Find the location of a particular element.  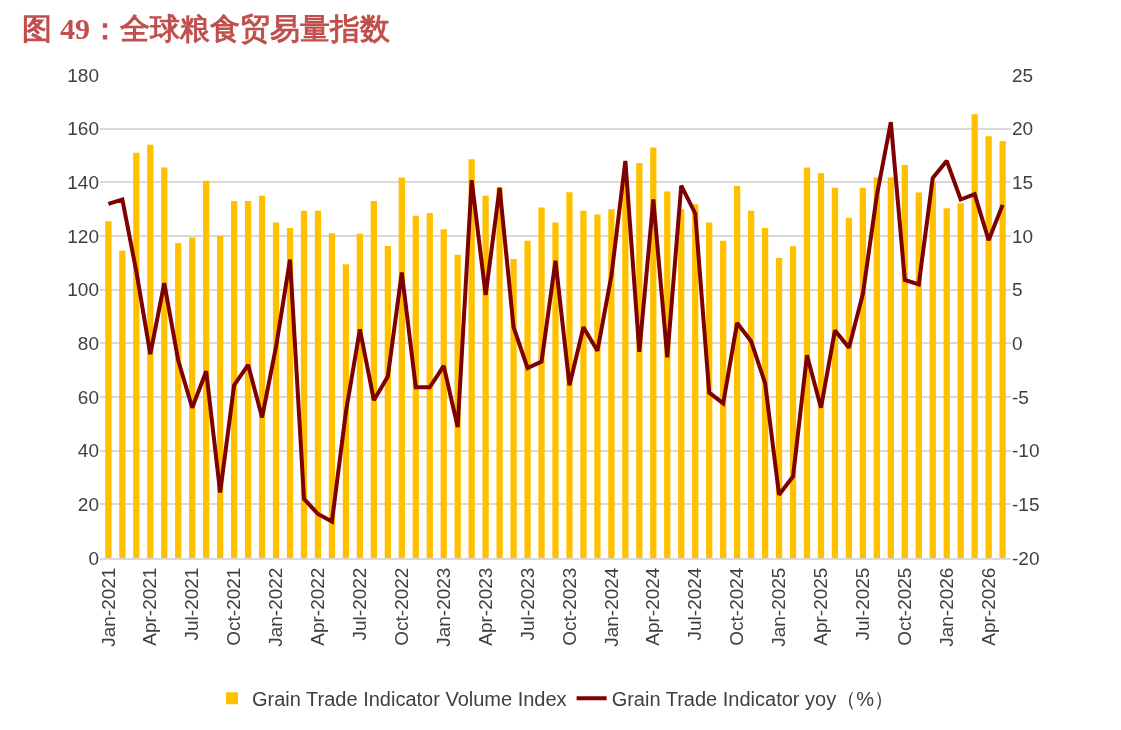

x-tick-label: Jul-2022 is located at coordinates (360, 604).